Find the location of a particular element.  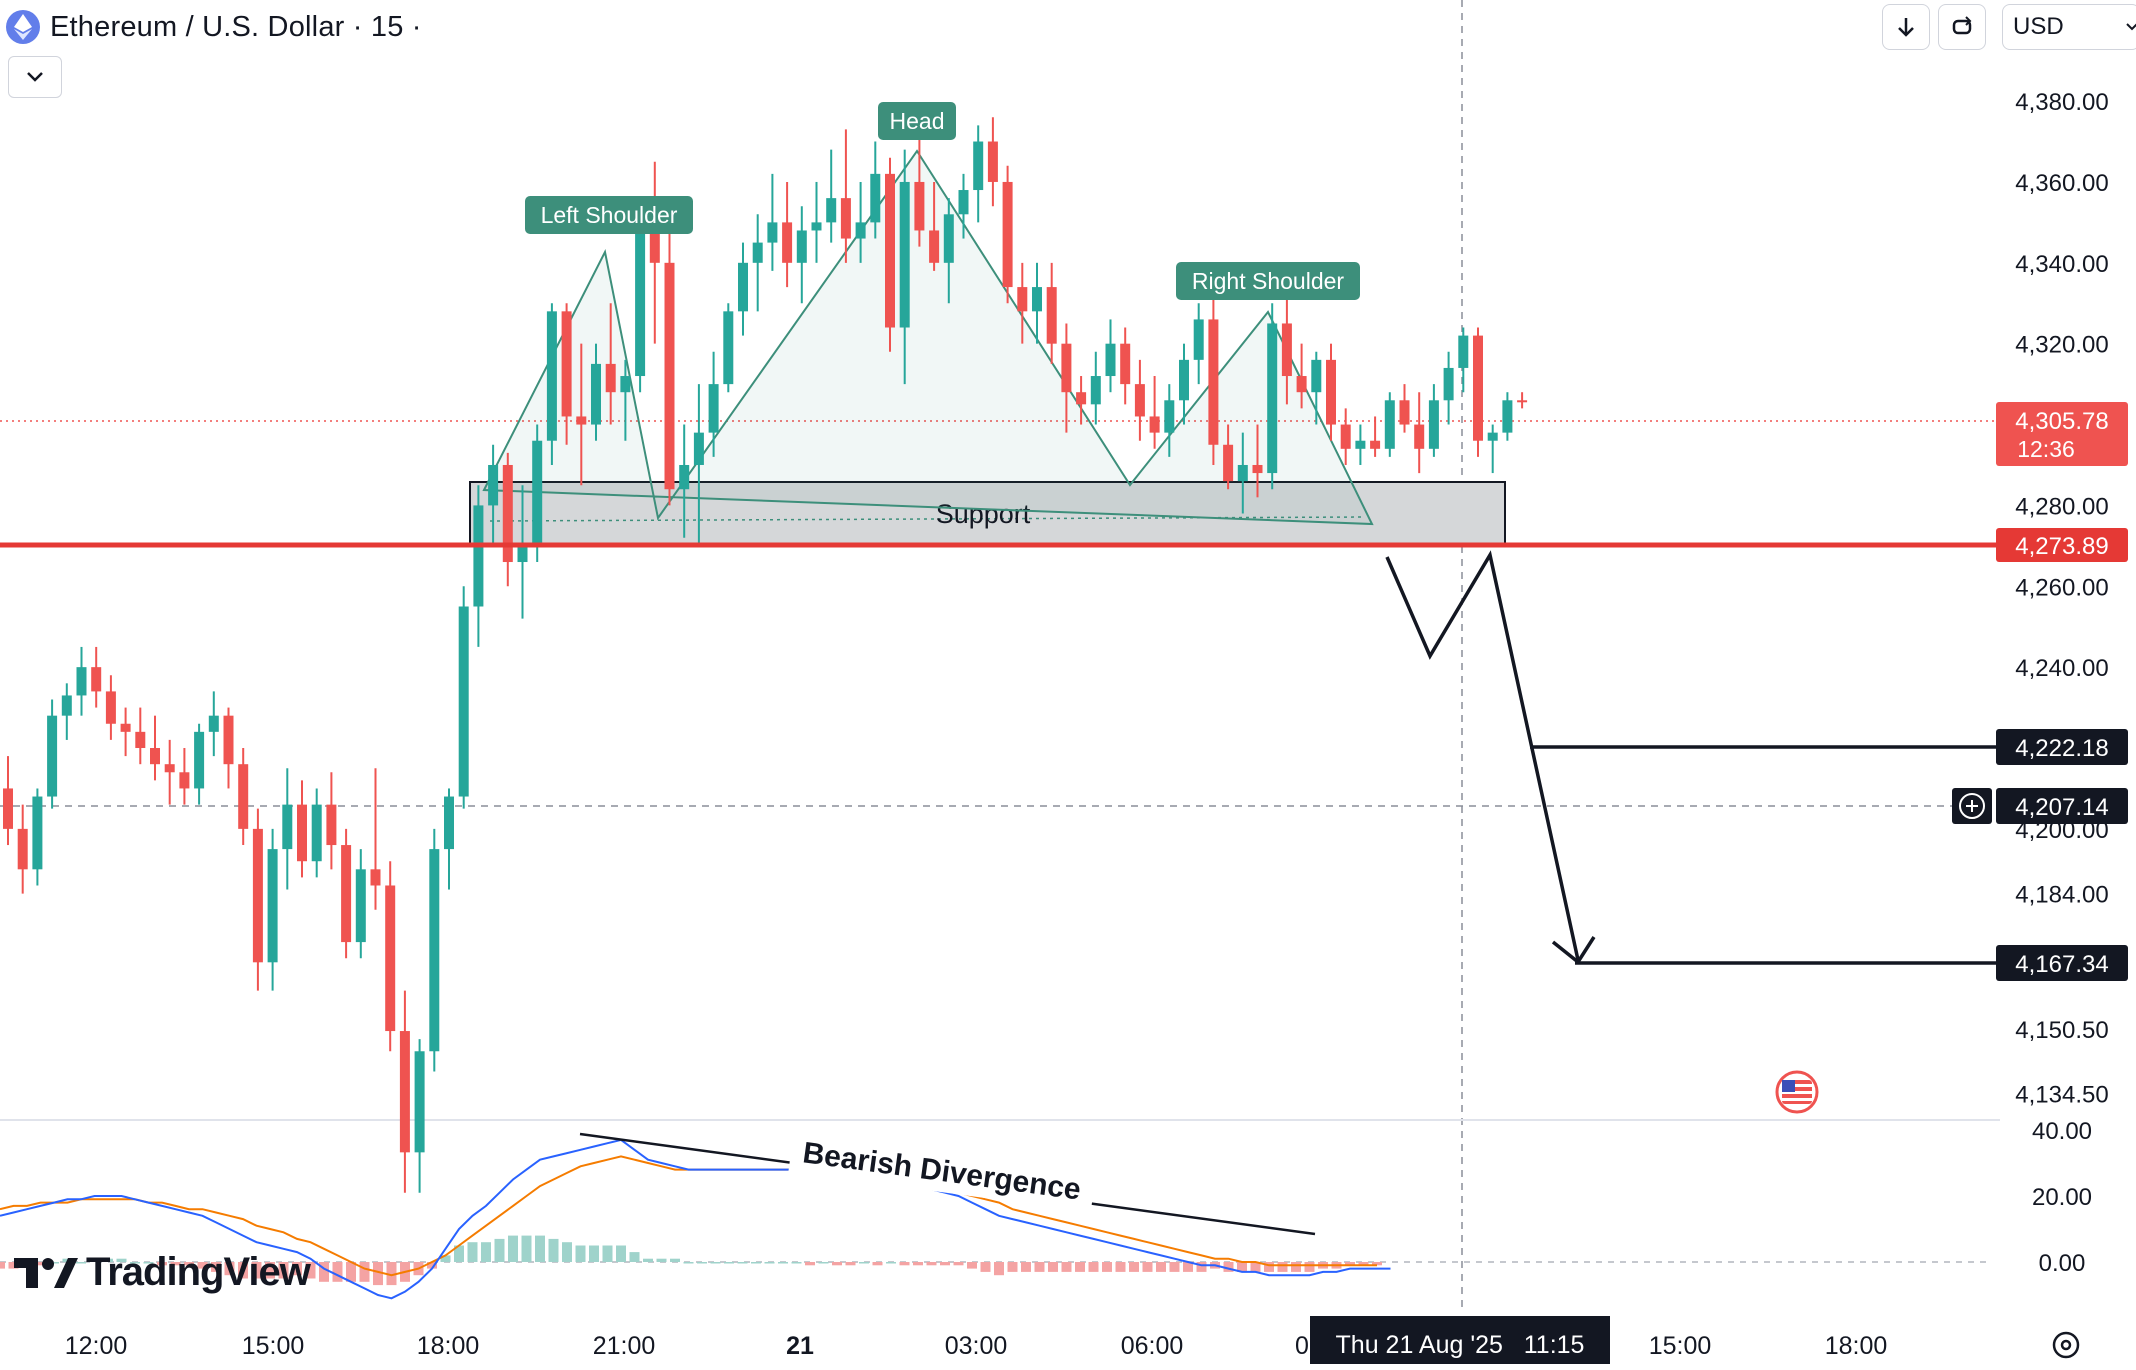

ethereum-icon is located at coordinates (23, 27).